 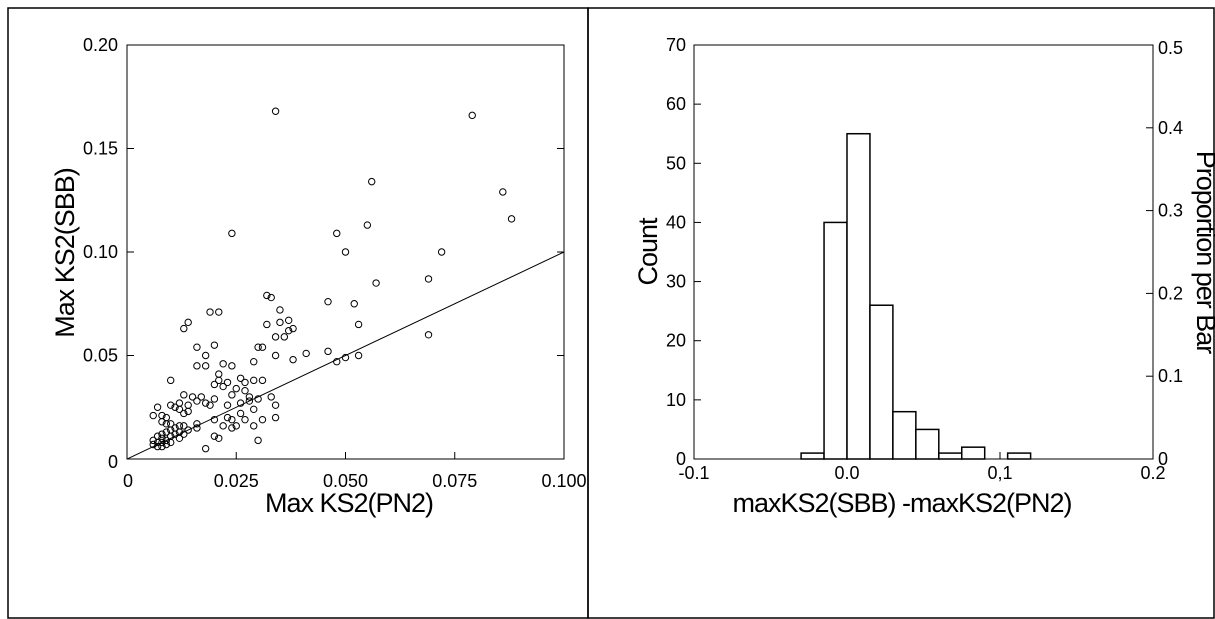 I want to click on histogram-y-tick-label: 0, so click(x=681, y=459).